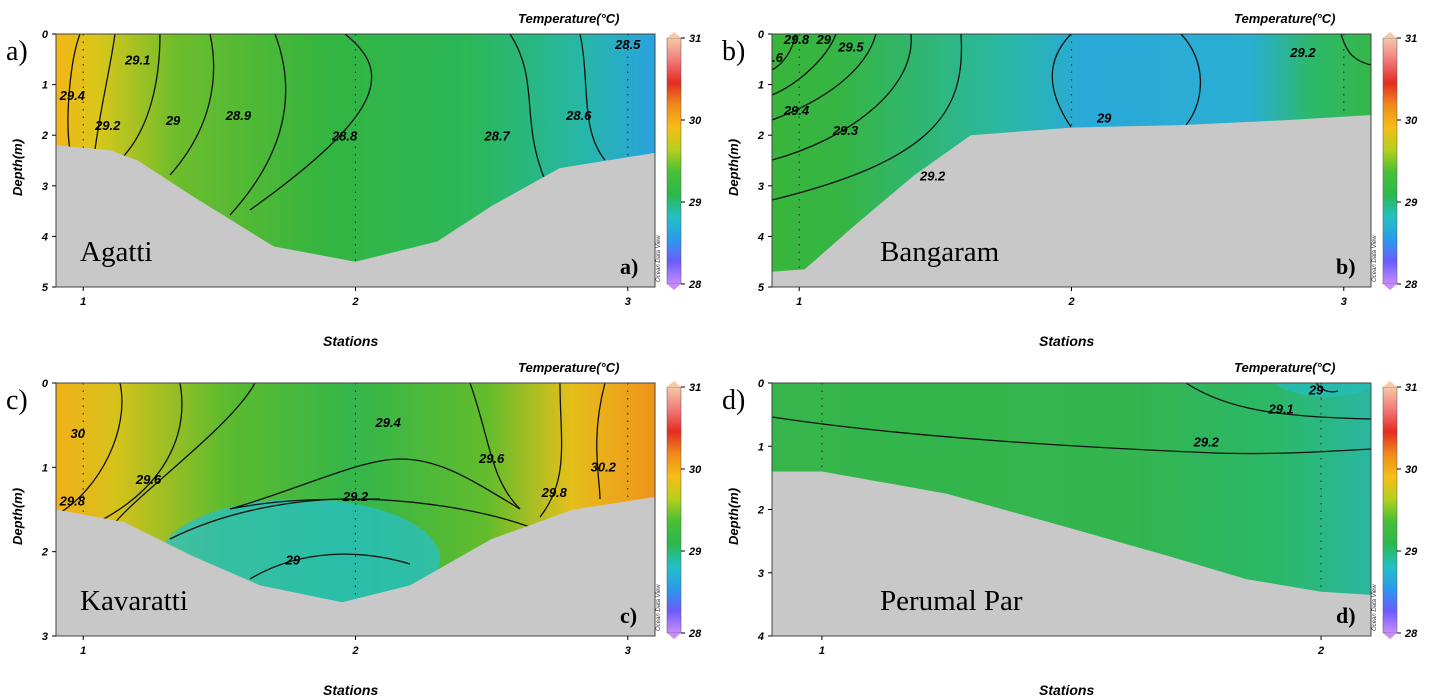 This screenshot has height=698, width=1431. I want to click on temperature-cell, so click(1322, 390).